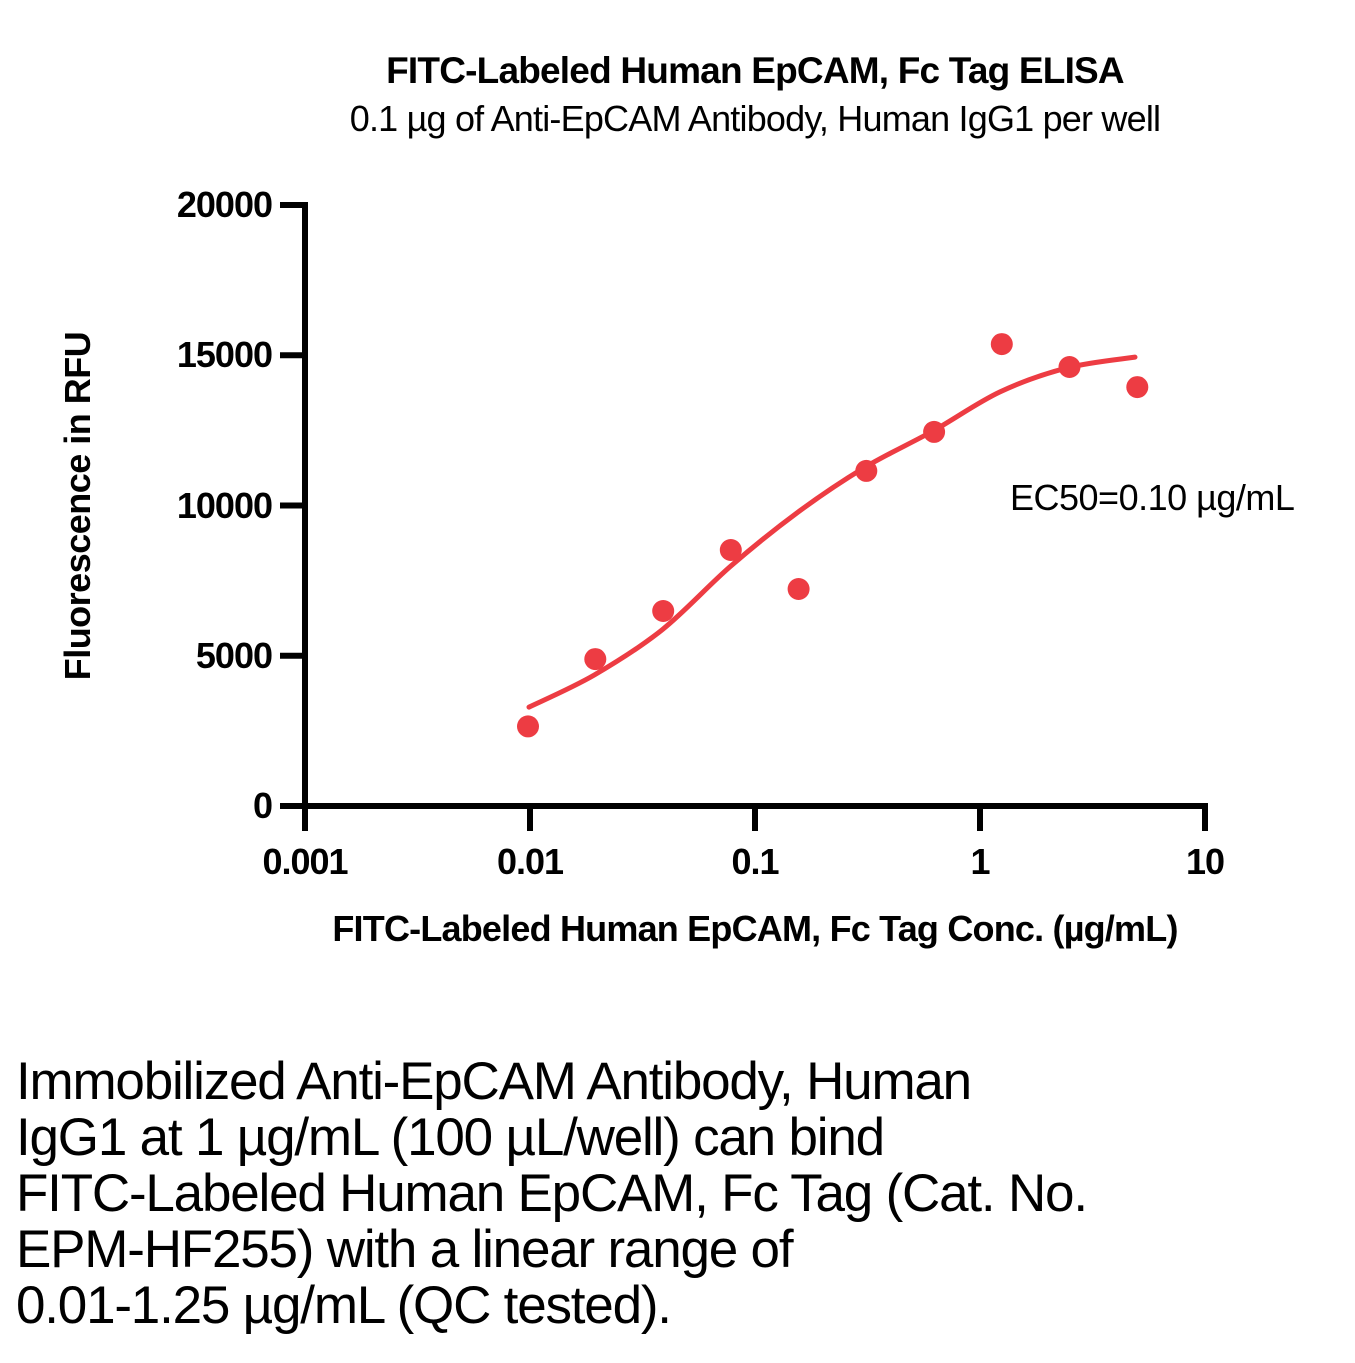 The image size is (1355, 1363). Describe the element at coordinates (305, 861) in the screenshot. I see `x-tick-label: 0.001` at that location.